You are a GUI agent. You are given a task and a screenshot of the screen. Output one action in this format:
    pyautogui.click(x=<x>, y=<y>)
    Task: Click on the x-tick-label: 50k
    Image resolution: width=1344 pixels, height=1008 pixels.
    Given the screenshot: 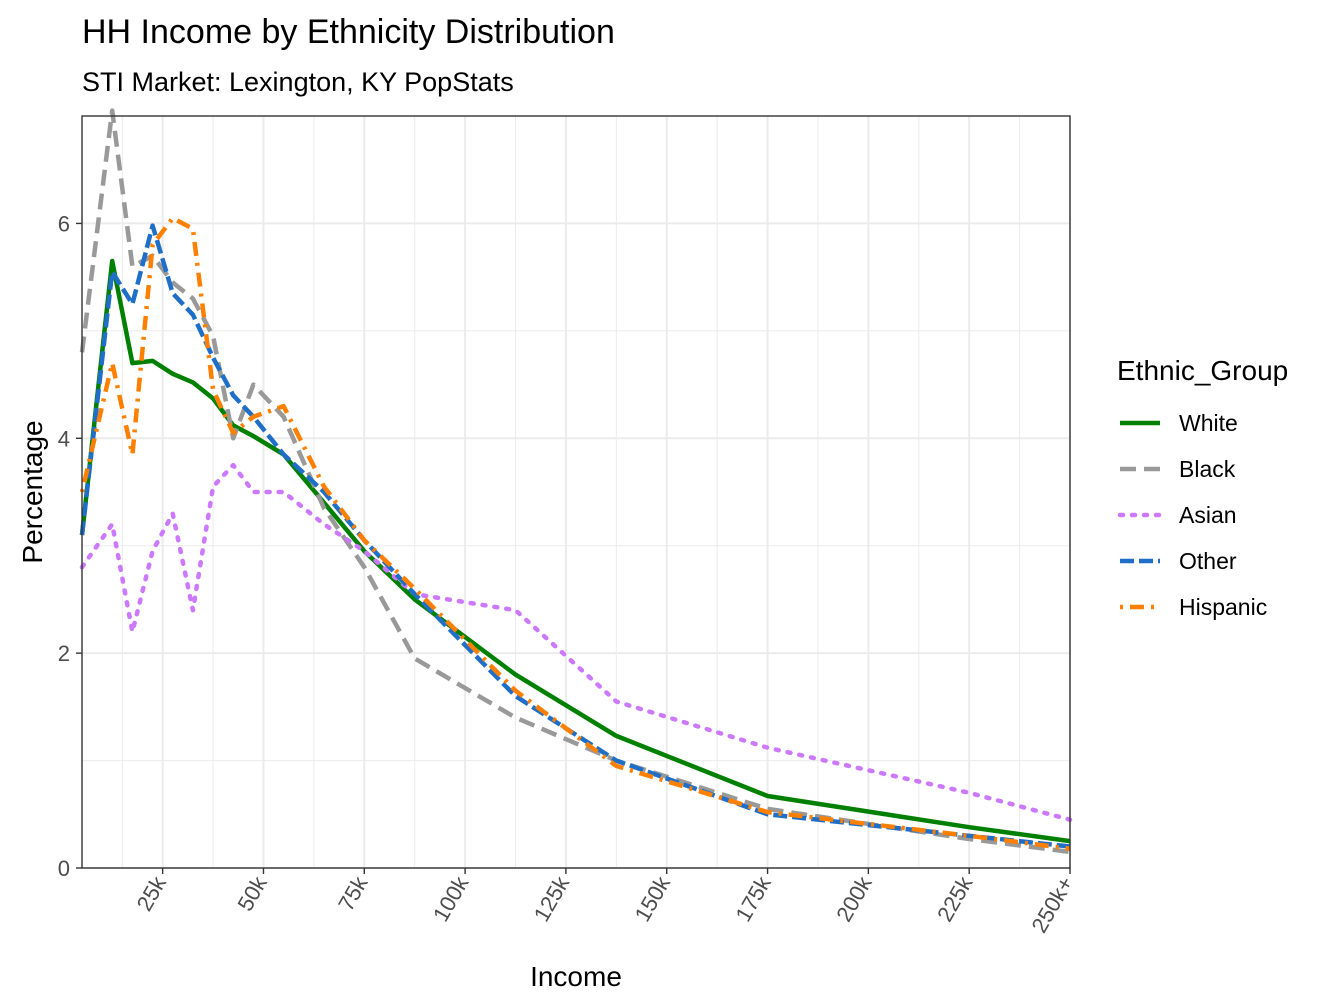 What is the action you would take?
    pyautogui.click(x=252, y=893)
    